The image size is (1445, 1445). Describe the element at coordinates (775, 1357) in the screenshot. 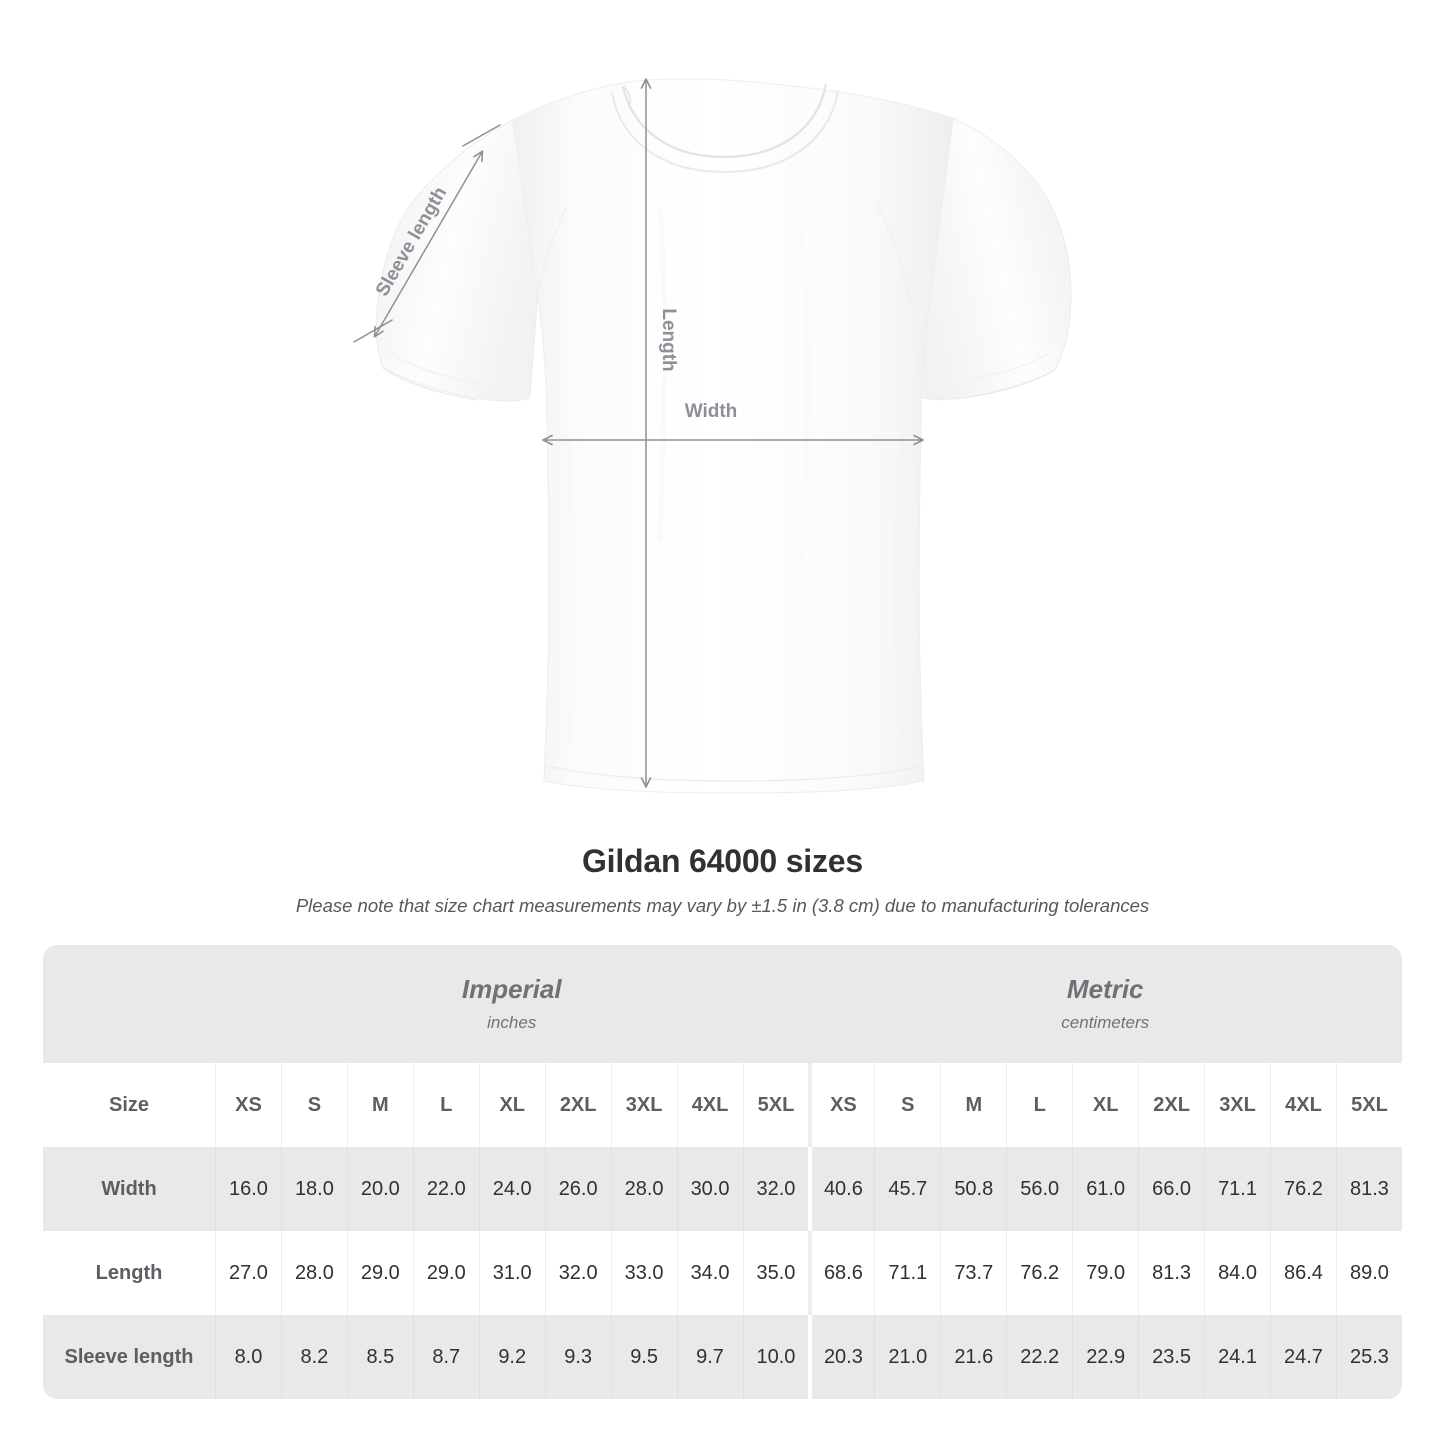

I see `cell-sleeve-length-imperial-5xl: 10.0` at that location.